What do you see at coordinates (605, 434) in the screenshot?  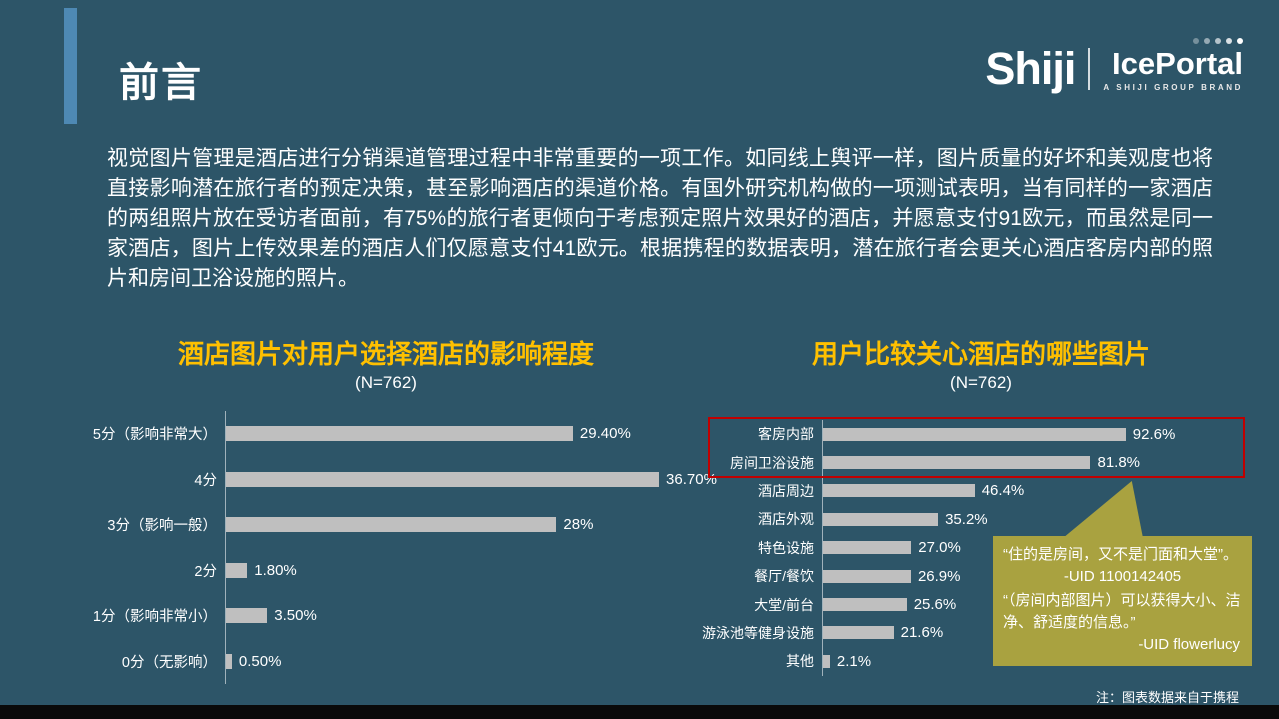 I see `value-label: 29.40%` at bounding box center [605, 434].